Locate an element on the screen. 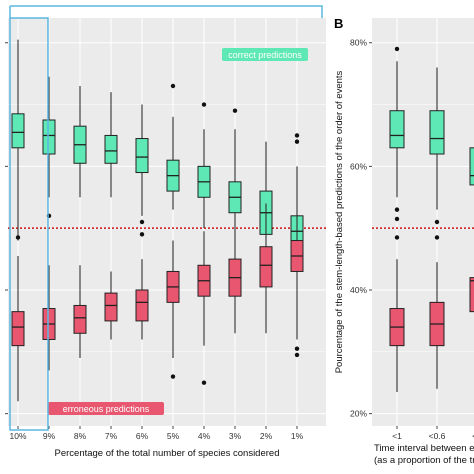 This screenshot has height=474, width=474. x-tick-label: 1% is located at coordinates (297, 436).